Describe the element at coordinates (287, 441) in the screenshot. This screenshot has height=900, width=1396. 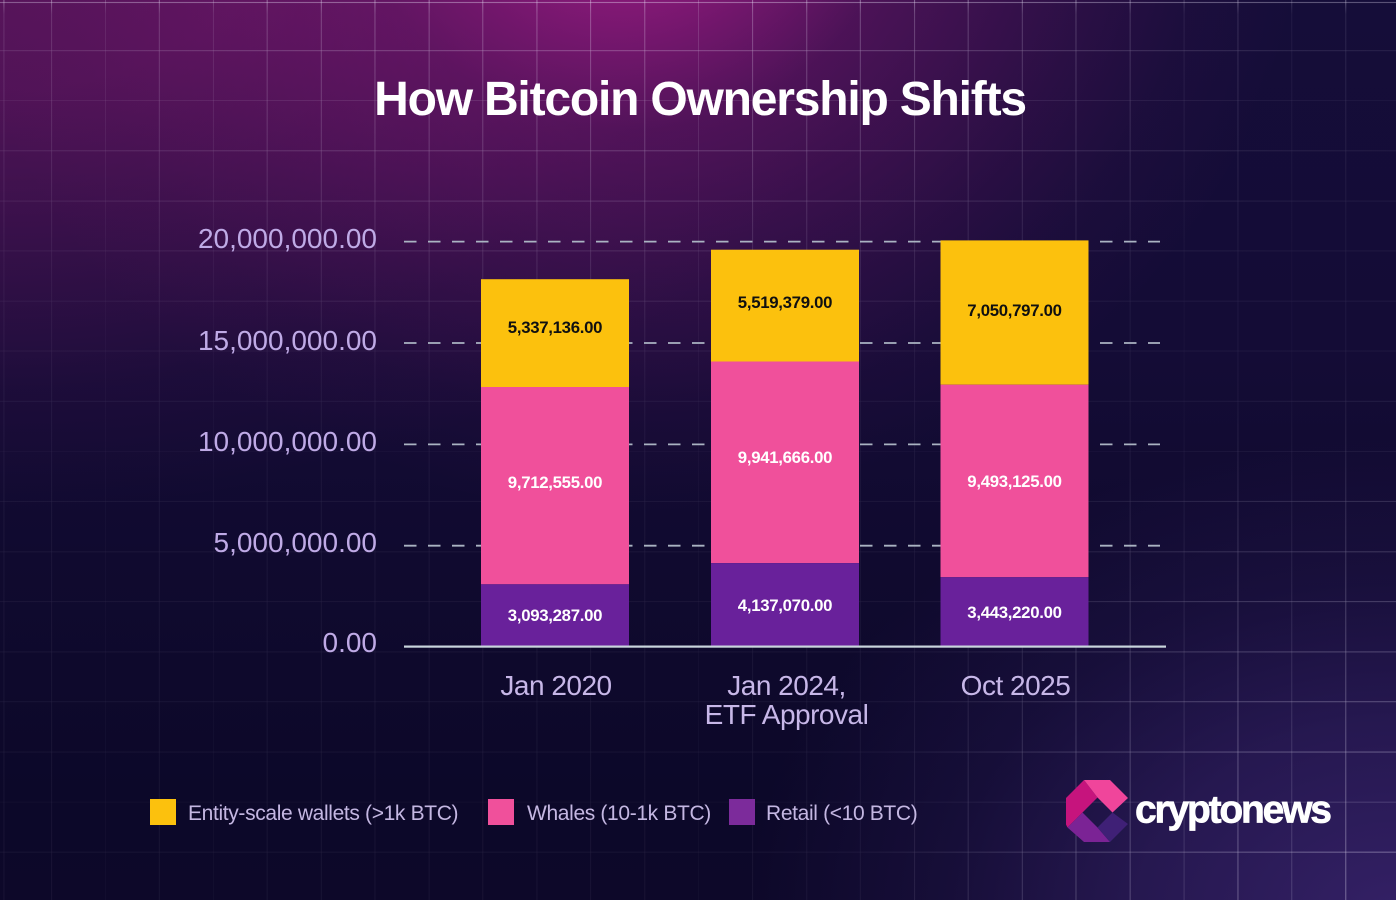
I see `svg-text: 10,000,000.00` at that location.